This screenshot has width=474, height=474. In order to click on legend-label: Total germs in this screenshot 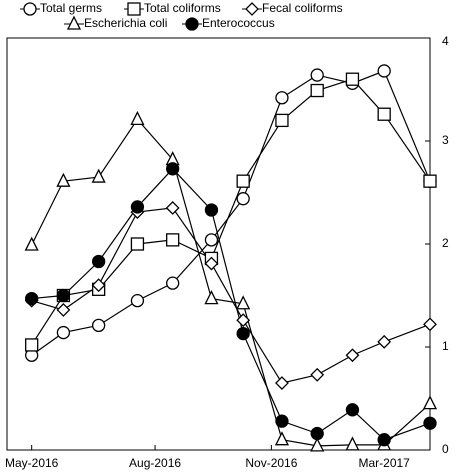, I will do `click(71, 8)`.